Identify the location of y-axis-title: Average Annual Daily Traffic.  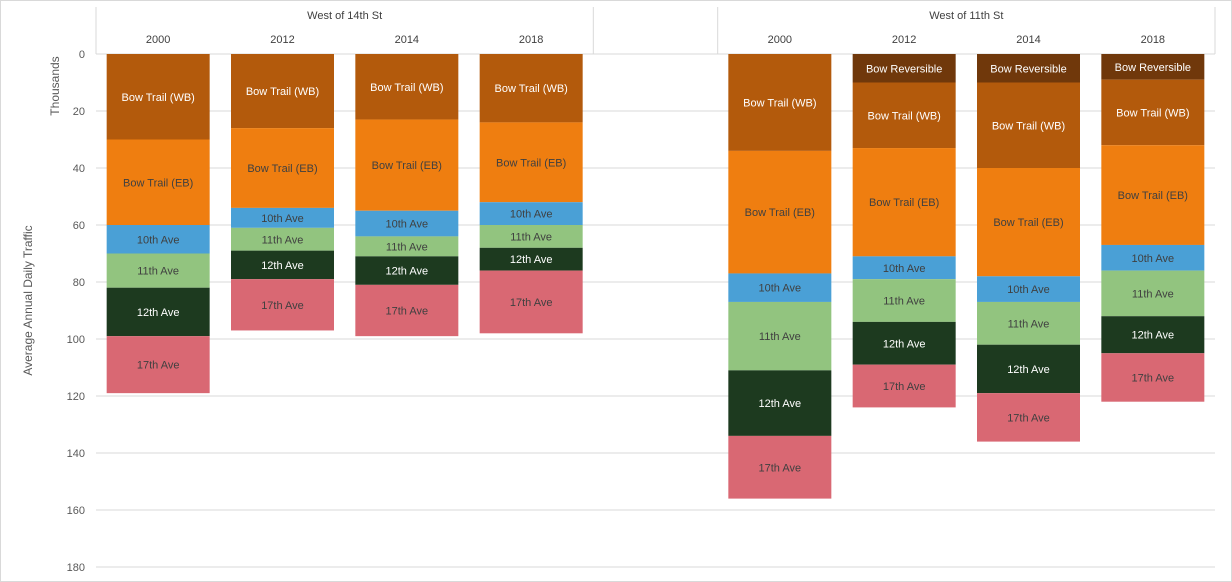
(28, 300).